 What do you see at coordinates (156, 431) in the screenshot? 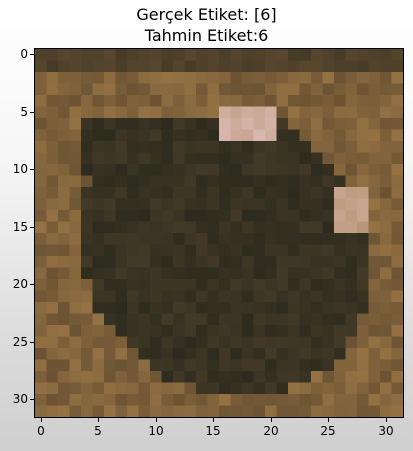
I see `x-tick-label-10: 10` at bounding box center [156, 431].